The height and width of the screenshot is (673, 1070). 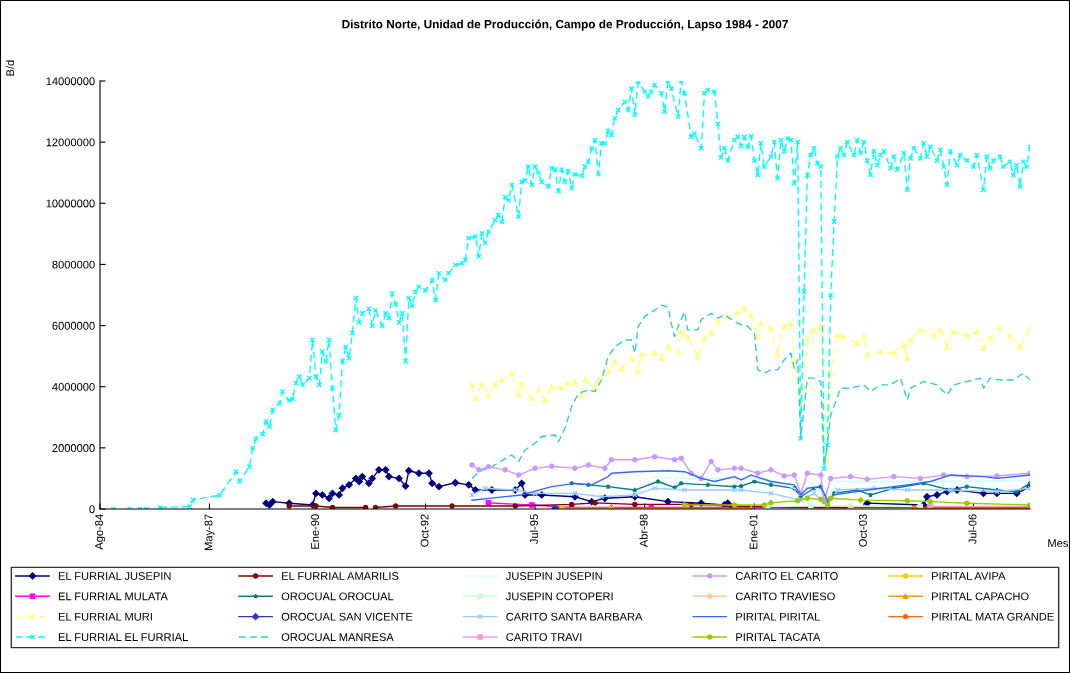 What do you see at coordinates (70, 203) in the screenshot?
I see `y-tick-label: 10000000` at bounding box center [70, 203].